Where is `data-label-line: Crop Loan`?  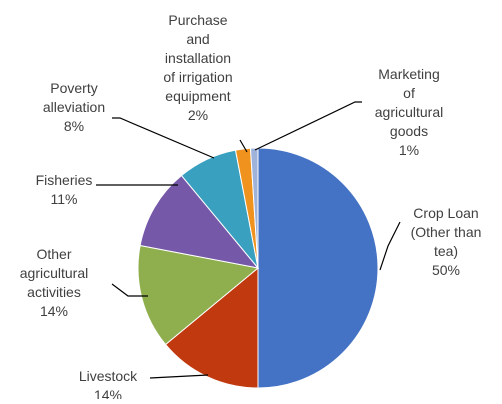 data-label-line: Crop Loan is located at coordinates (445, 213).